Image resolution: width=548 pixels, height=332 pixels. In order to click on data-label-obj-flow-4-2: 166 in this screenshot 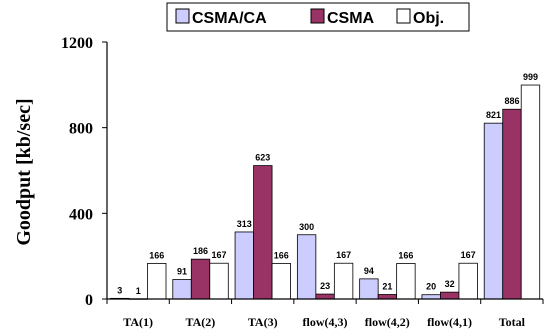, I will do `click(405, 255)`.